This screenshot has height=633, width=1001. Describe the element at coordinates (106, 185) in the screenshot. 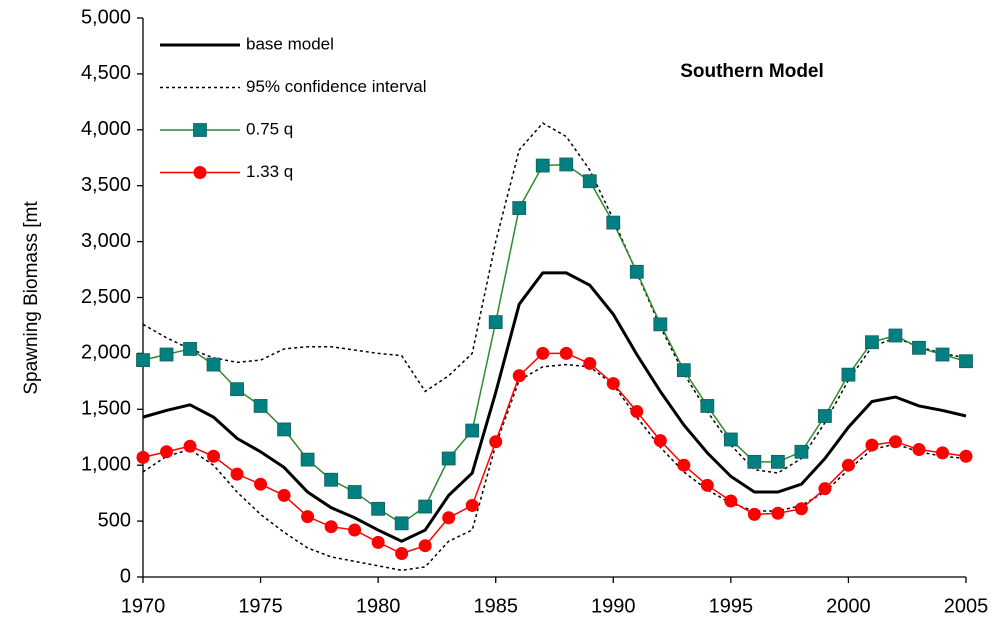

I see `y-tick-label: 3,500` at that location.